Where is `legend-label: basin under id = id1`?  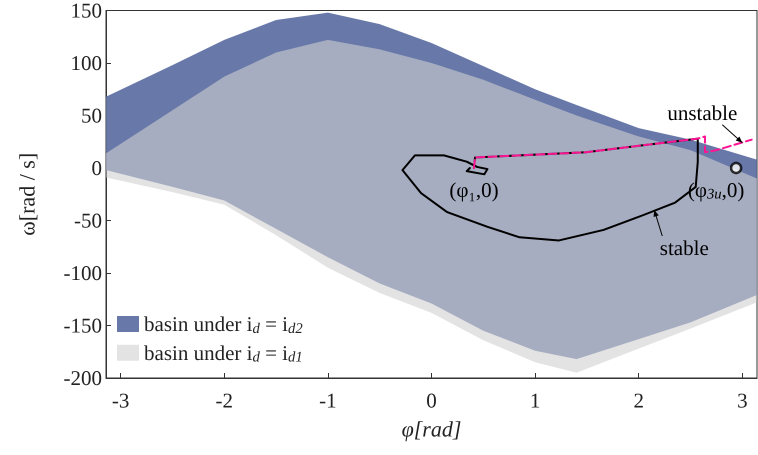 legend-label: basin under id = id1 is located at coordinates (223, 353).